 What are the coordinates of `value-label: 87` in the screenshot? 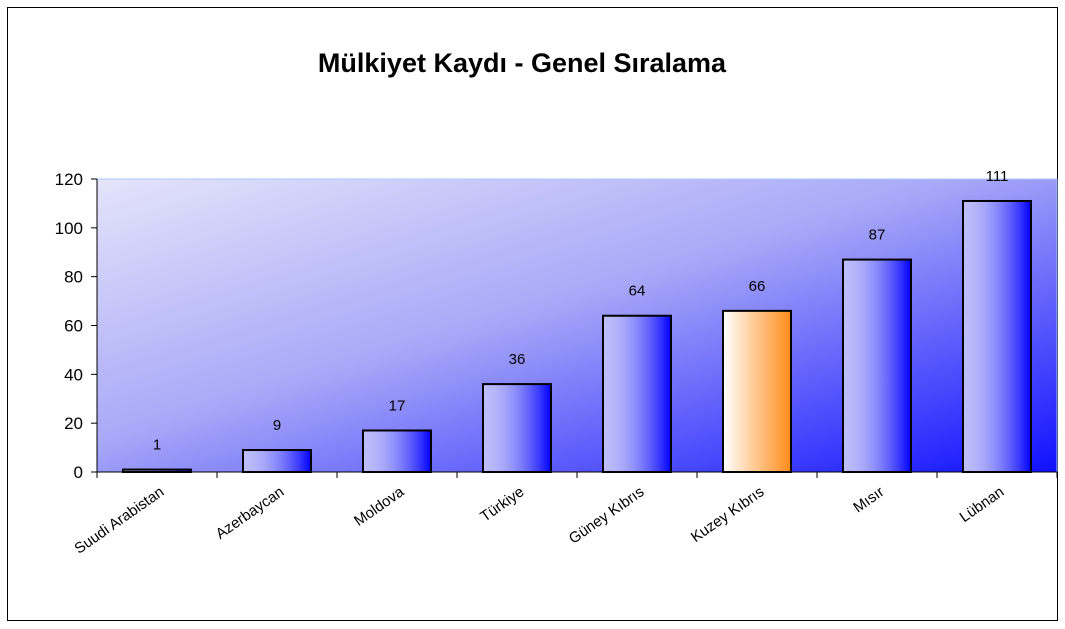 It's located at (877, 235).